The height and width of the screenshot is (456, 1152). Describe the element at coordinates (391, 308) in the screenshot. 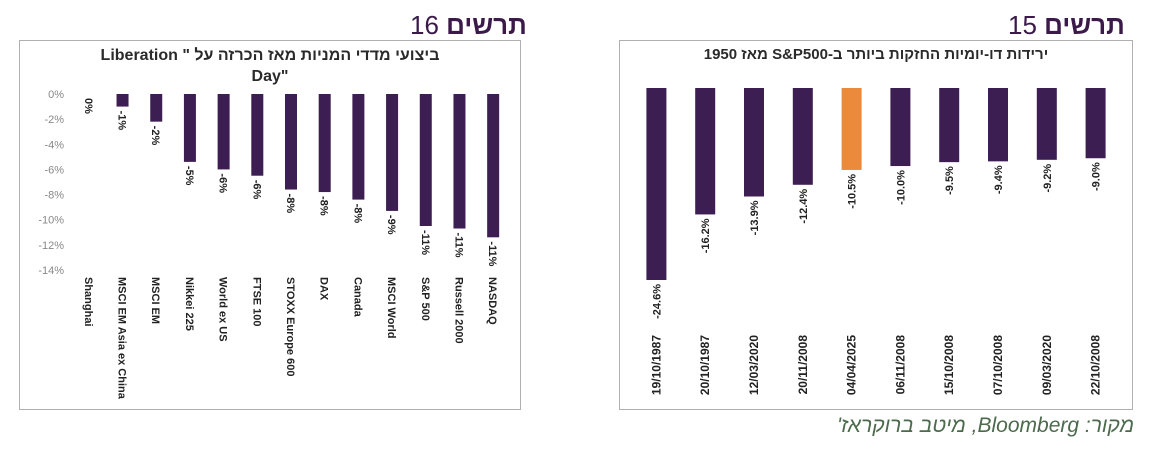

I see `category-label: MSCI World` at that location.